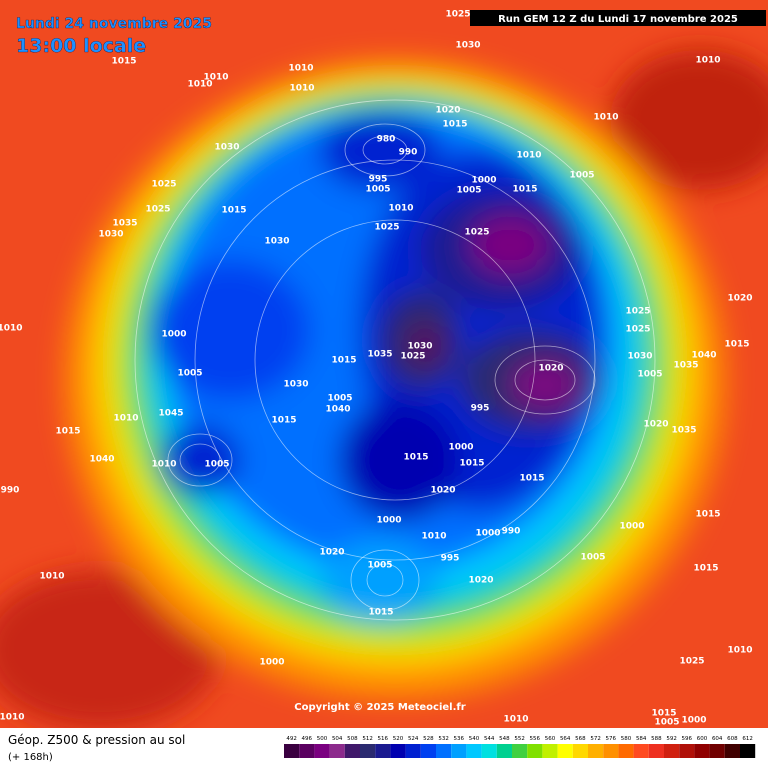 The width and height of the screenshot is (768, 768). What do you see at coordinates (428, 739) in the screenshot?
I see `legend-label: 528` at bounding box center [428, 739].